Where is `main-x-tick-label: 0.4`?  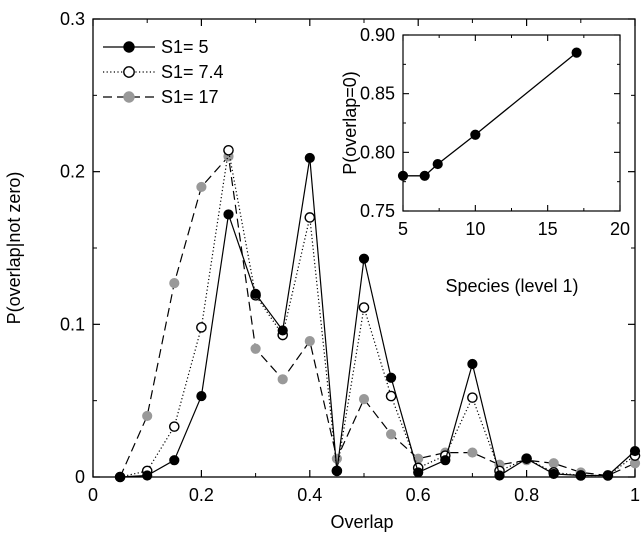 main-x-tick-label: 0.4 is located at coordinates (309, 495).